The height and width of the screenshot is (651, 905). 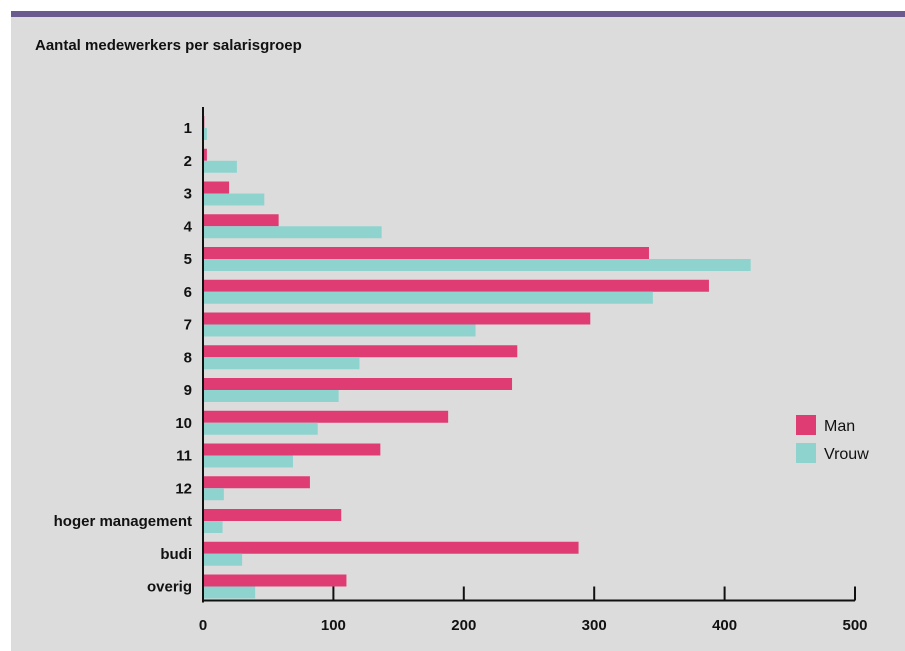 I want to click on legend-label-man: Man, so click(x=839, y=426).